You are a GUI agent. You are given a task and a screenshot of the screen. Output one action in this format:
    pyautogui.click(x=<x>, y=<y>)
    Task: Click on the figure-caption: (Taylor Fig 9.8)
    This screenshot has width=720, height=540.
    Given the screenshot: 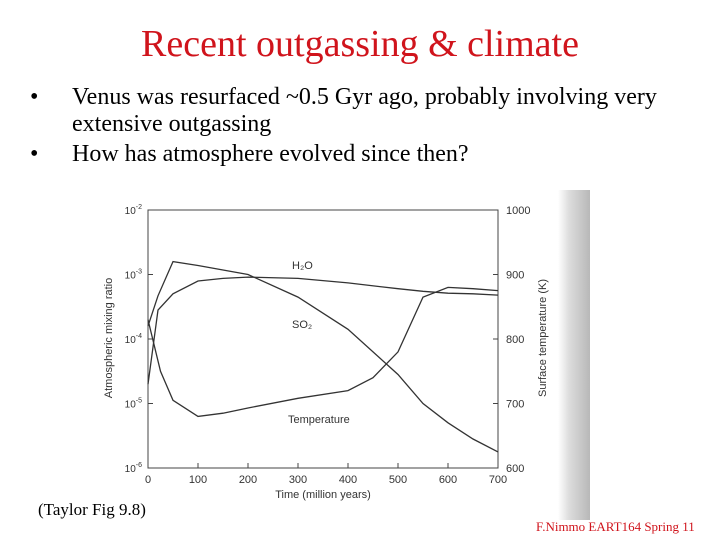 What is the action you would take?
    pyautogui.click(x=92, y=509)
    